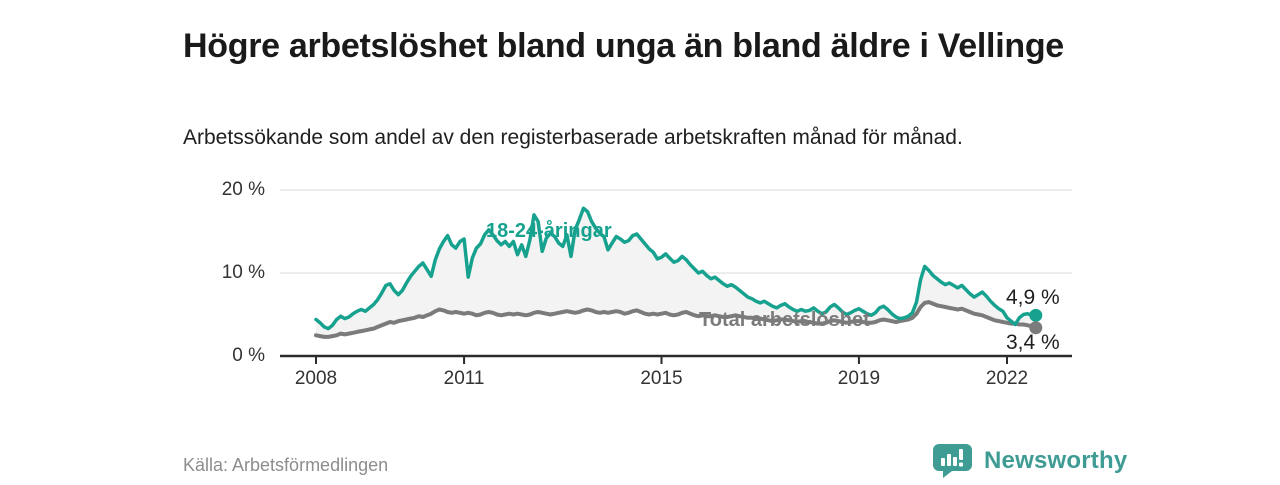 The width and height of the screenshot is (1280, 485). I want to click on newsworthy-logo-text: Newsworthy, so click(1056, 460).